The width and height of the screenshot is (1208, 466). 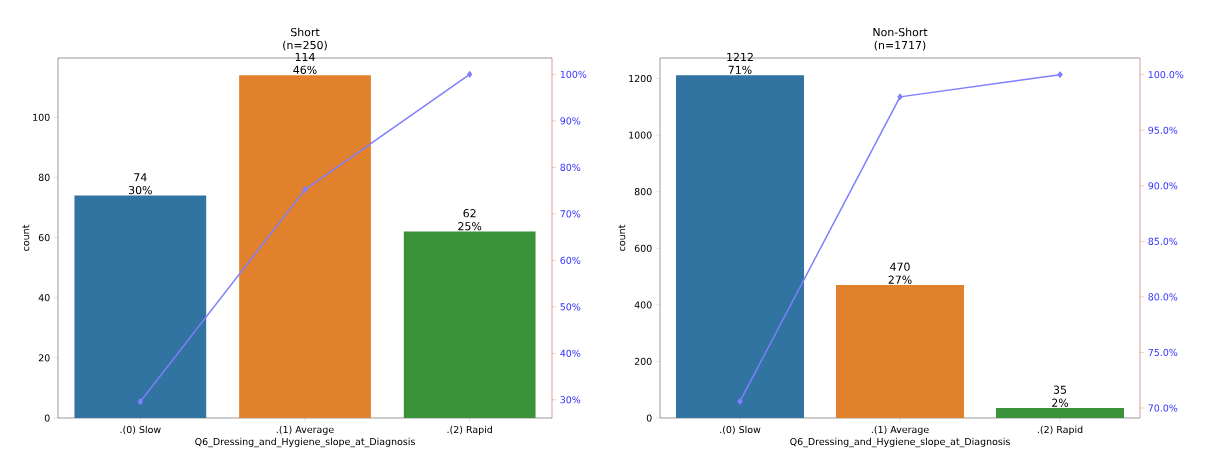 I want to click on data-label: 35, so click(x=1060, y=389).